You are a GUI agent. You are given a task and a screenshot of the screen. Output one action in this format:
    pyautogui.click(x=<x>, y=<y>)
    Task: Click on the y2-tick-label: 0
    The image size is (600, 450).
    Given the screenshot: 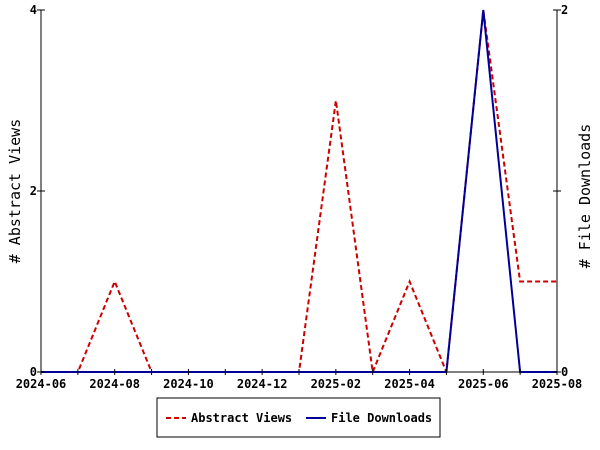 What is the action you would take?
    pyautogui.click(x=564, y=372)
    